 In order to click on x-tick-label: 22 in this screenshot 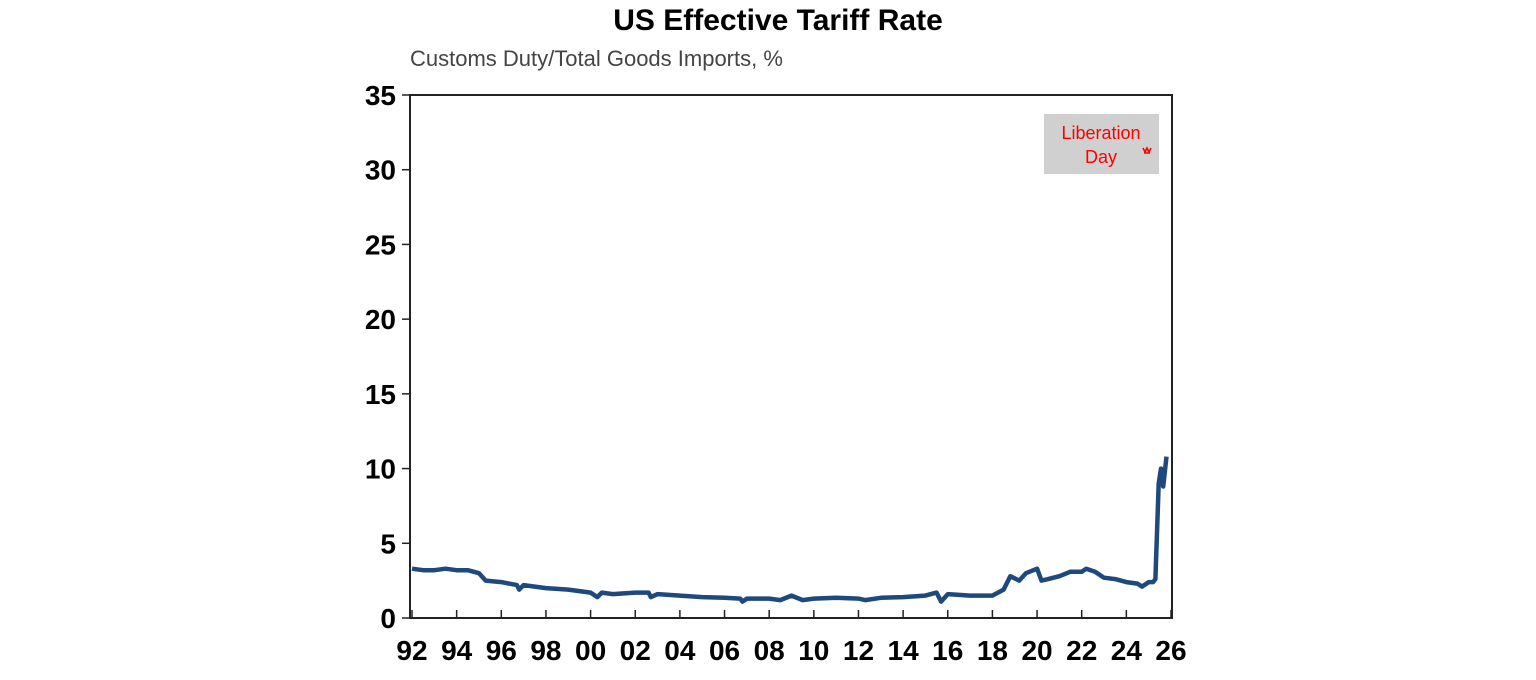, I will do `click(1081, 650)`.